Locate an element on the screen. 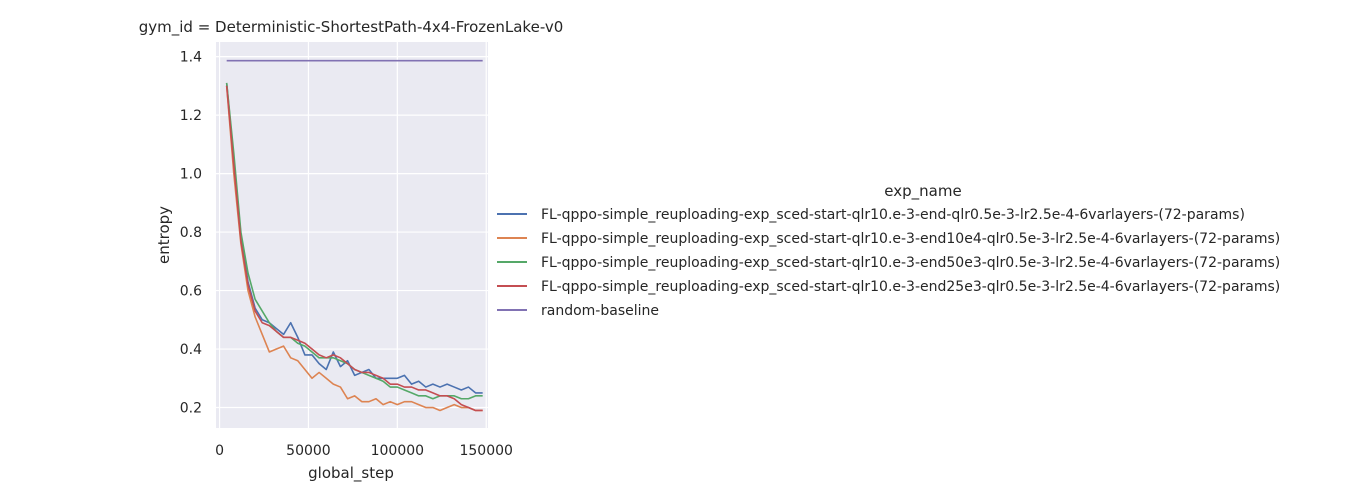 The image size is (1363, 500). series-layer is located at coordinates (354, 235).